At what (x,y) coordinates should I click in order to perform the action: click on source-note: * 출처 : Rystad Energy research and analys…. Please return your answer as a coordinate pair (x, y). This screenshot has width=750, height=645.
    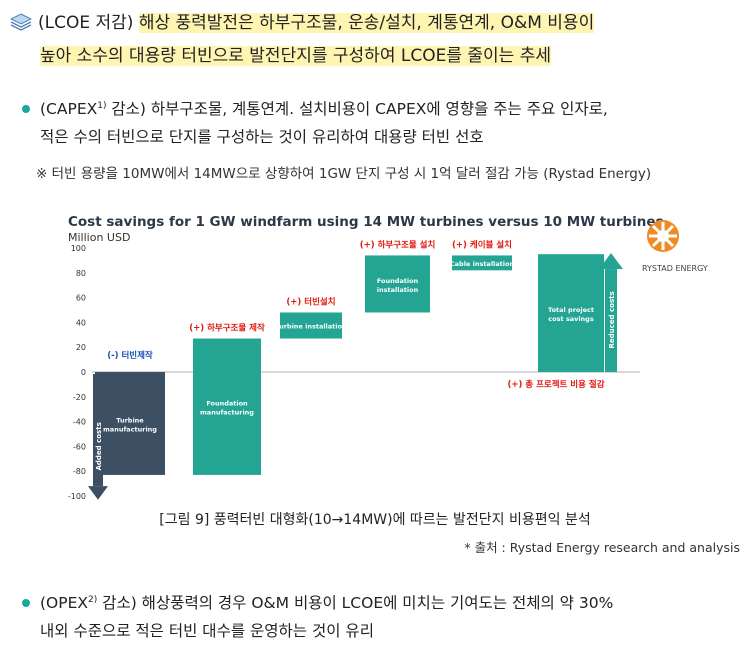
    Looking at the image, I should click on (602, 547).